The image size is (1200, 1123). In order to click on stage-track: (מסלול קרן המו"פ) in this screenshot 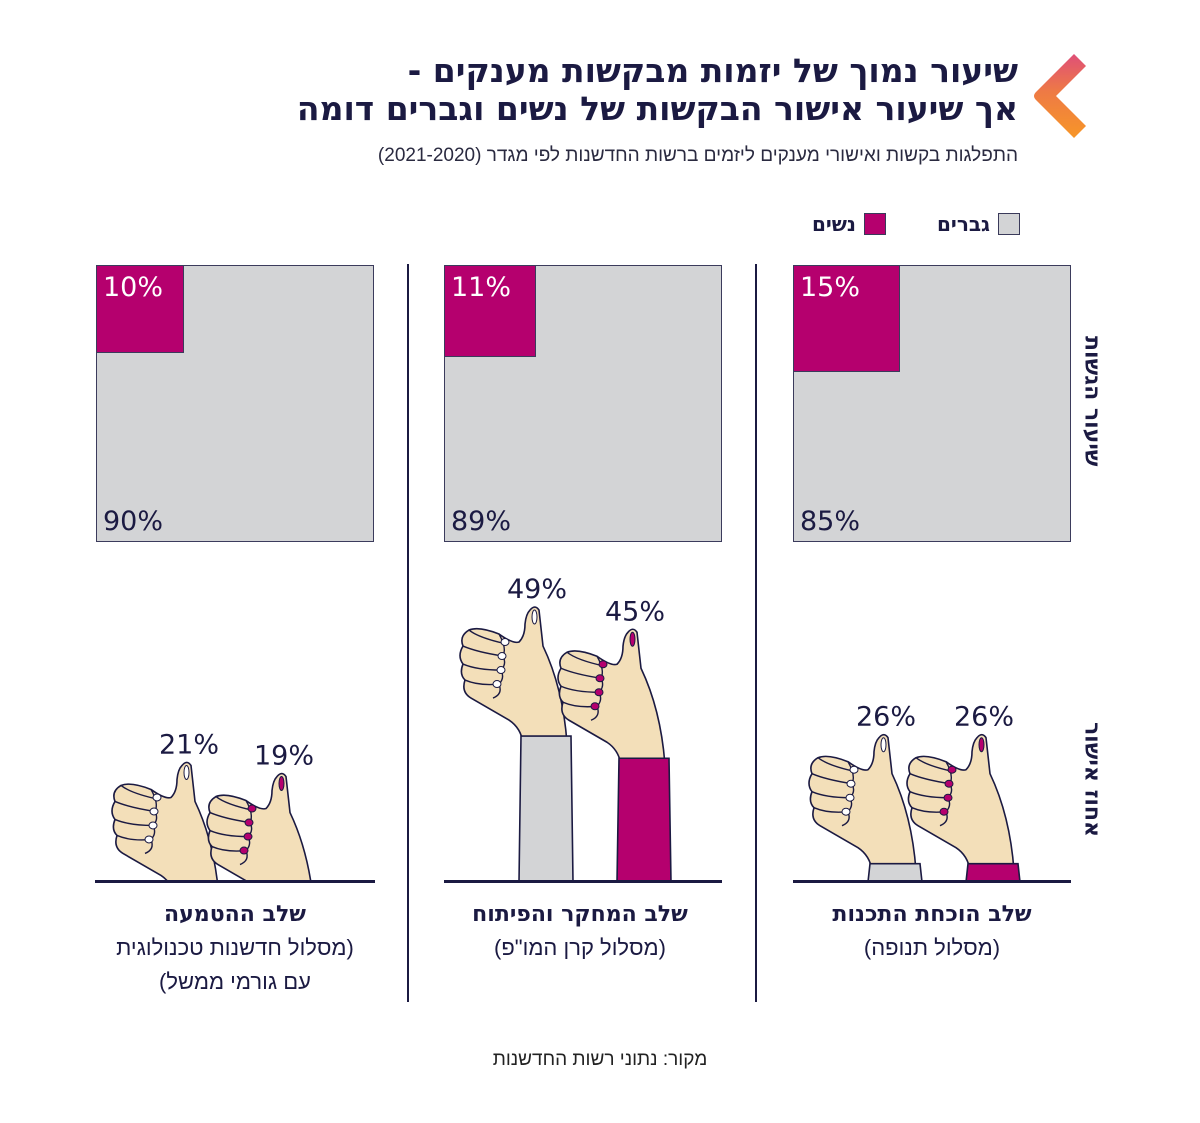, I will do `click(580, 947)`.